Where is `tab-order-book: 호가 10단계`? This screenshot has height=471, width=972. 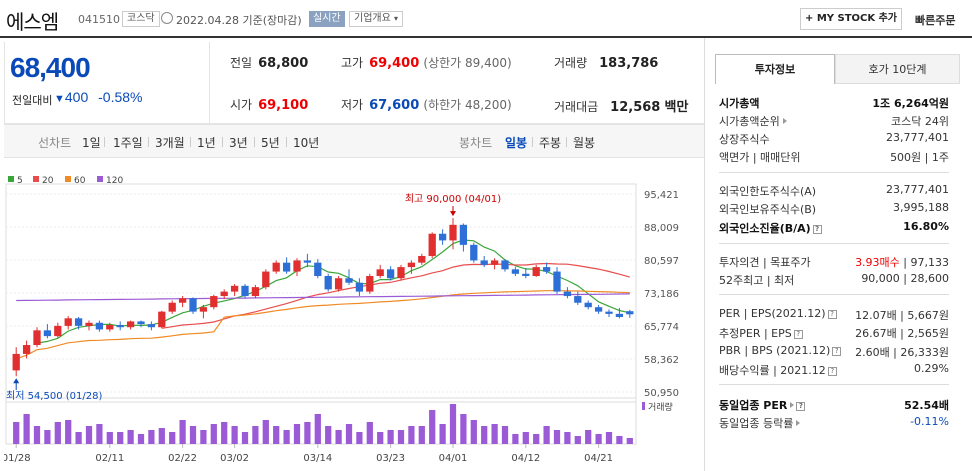 tab-order-book: 호가 10단계 is located at coordinates (897, 69).